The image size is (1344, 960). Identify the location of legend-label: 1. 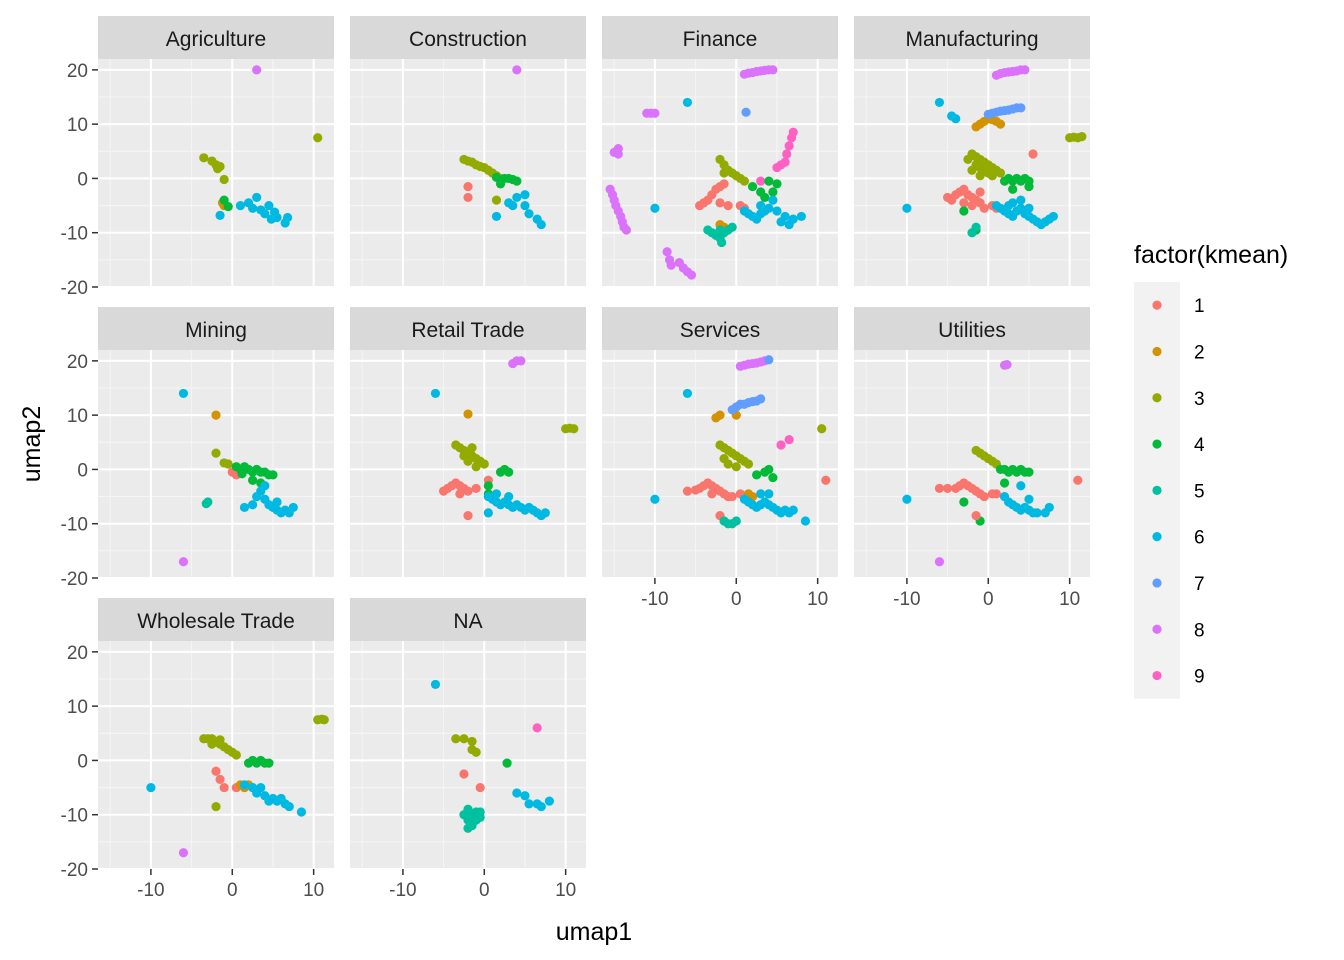
(1199, 306).